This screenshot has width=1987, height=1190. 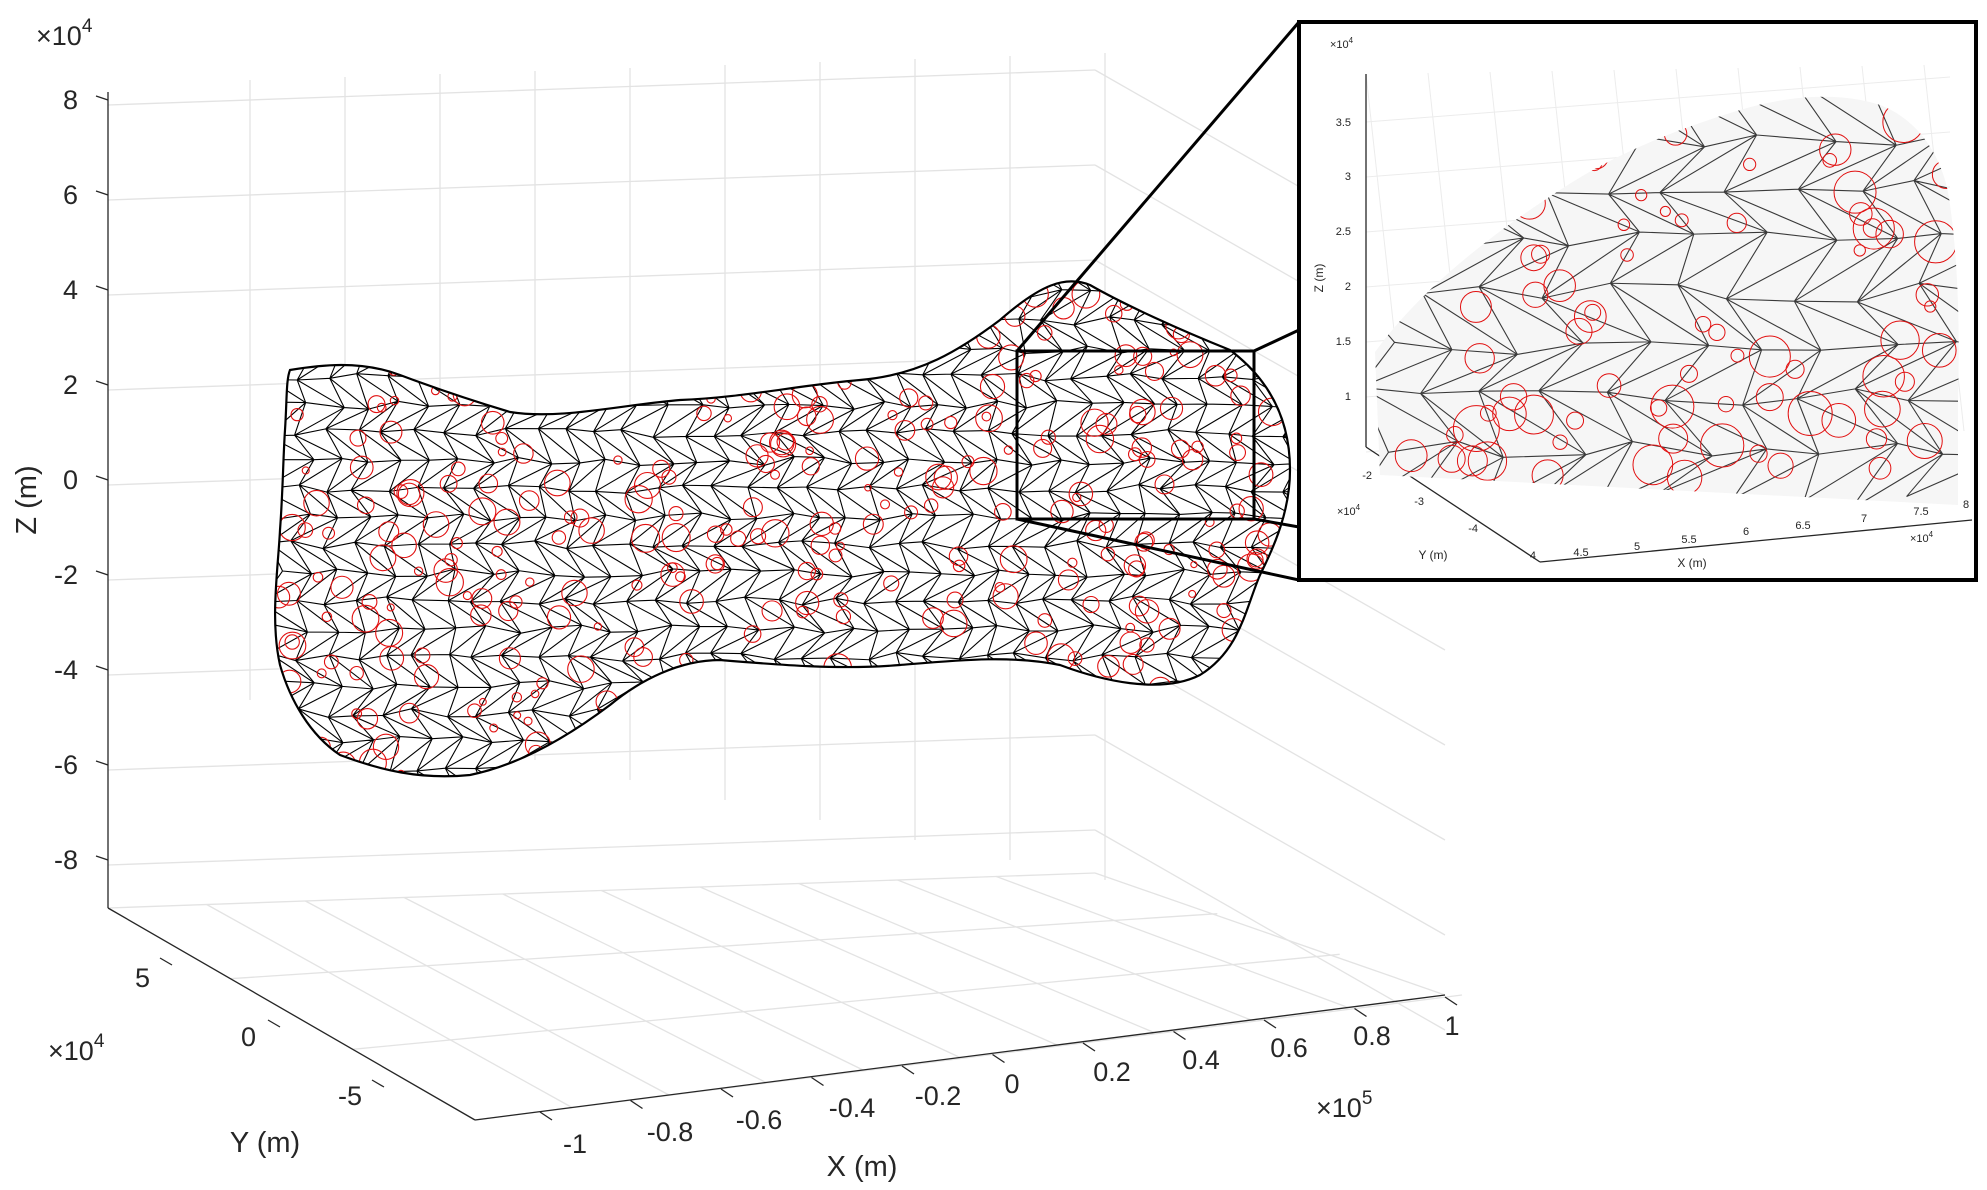 What do you see at coordinates (1344, 1105) in the screenshot?
I see `x-axis-multiplier: ×10⁵` at bounding box center [1344, 1105].